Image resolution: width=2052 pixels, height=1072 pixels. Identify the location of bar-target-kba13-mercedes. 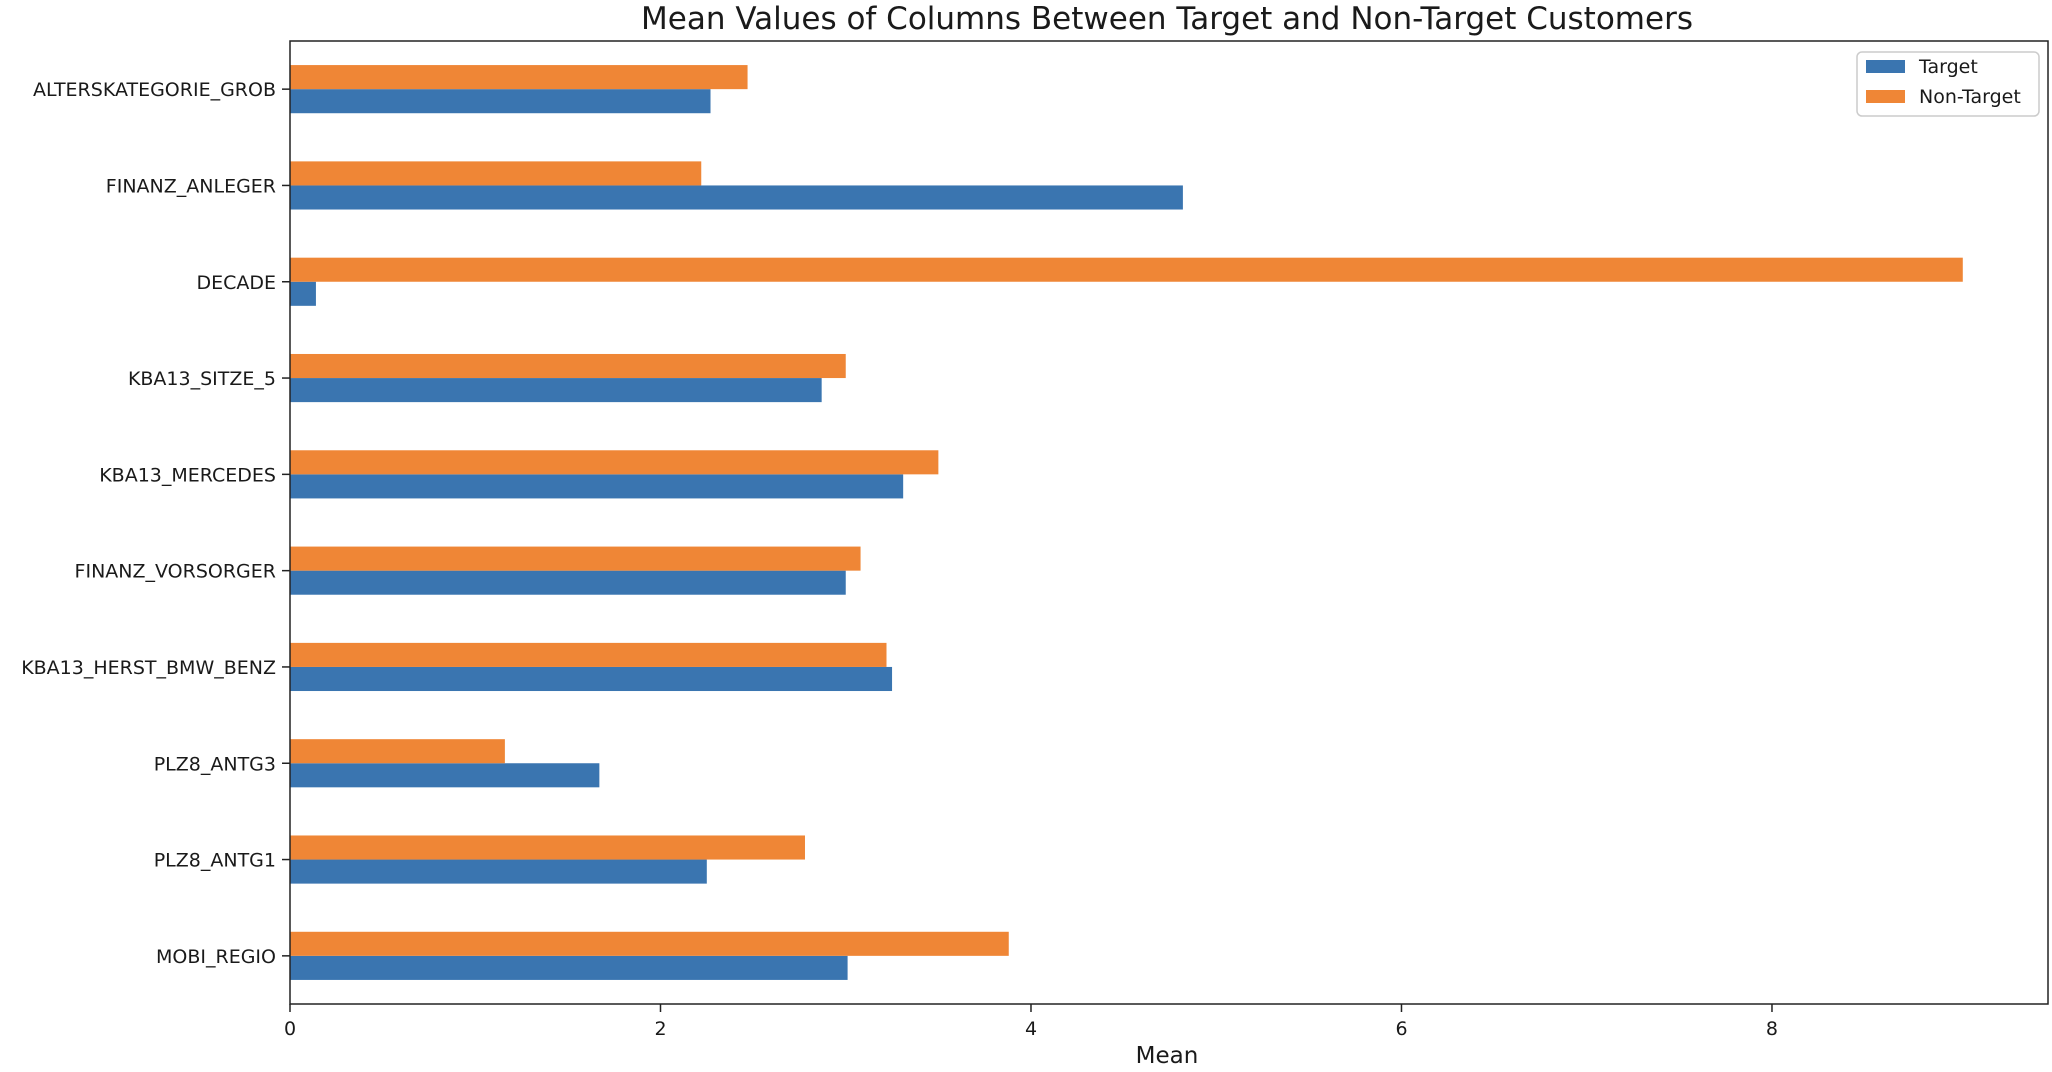
(597, 486).